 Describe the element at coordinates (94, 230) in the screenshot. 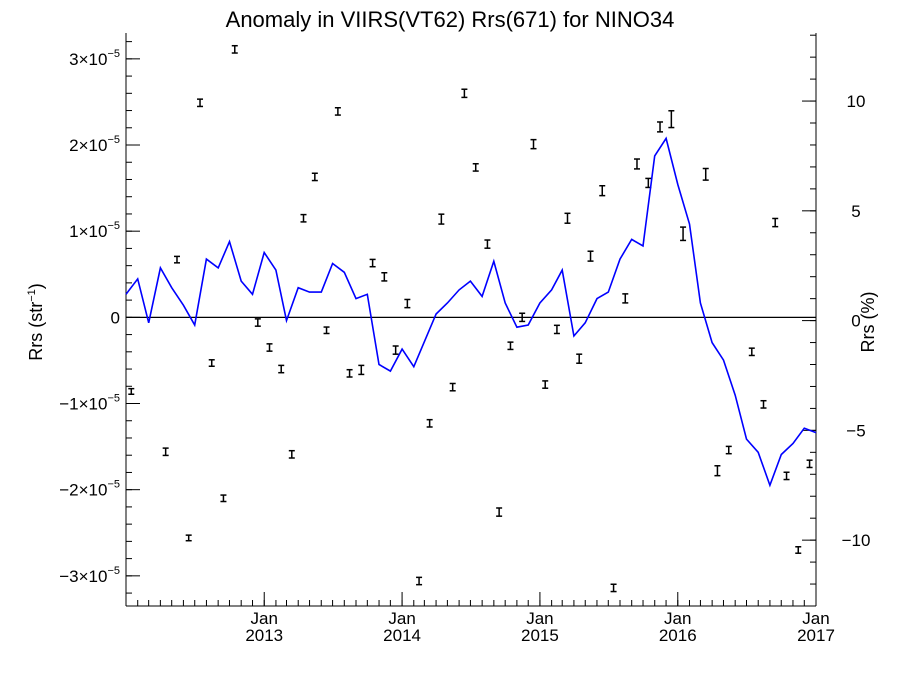

I see `left-tick-label: 1×10⁻⁵` at that location.